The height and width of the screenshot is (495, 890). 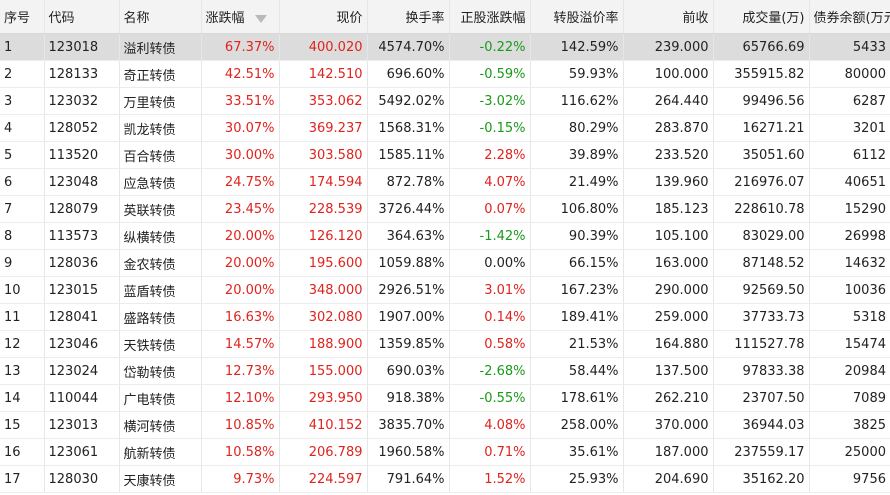 What do you see at coordinates (82, 17) in the screenshot?
I see `header-code: 代码` at bounding box center [82, 17].